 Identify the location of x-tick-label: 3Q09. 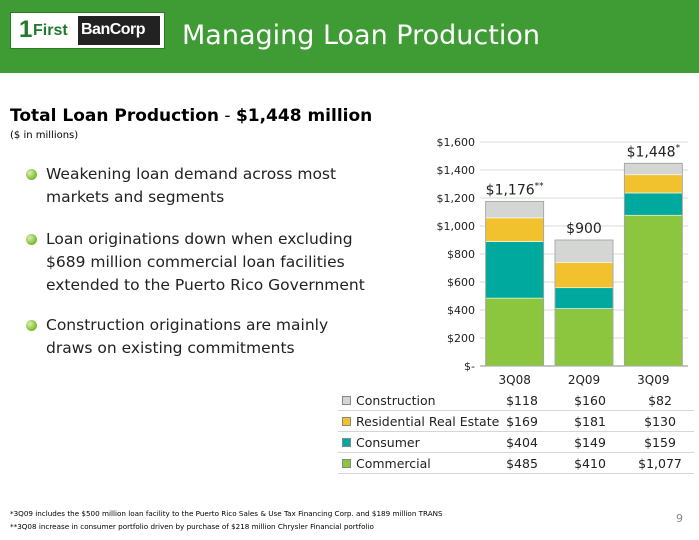
(653, 380).